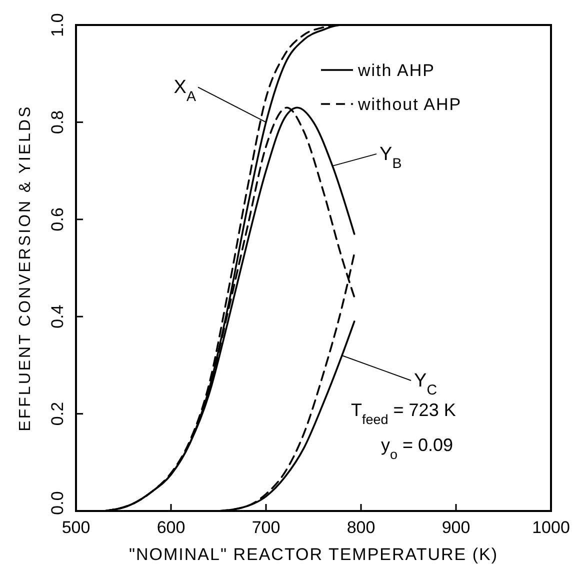 The height and width of the screenshot is (576, 583). What do you see at coordinates (396, 70) in the screenshot?
I see `legend-label: with AHP` at bounding box center [396, 70].